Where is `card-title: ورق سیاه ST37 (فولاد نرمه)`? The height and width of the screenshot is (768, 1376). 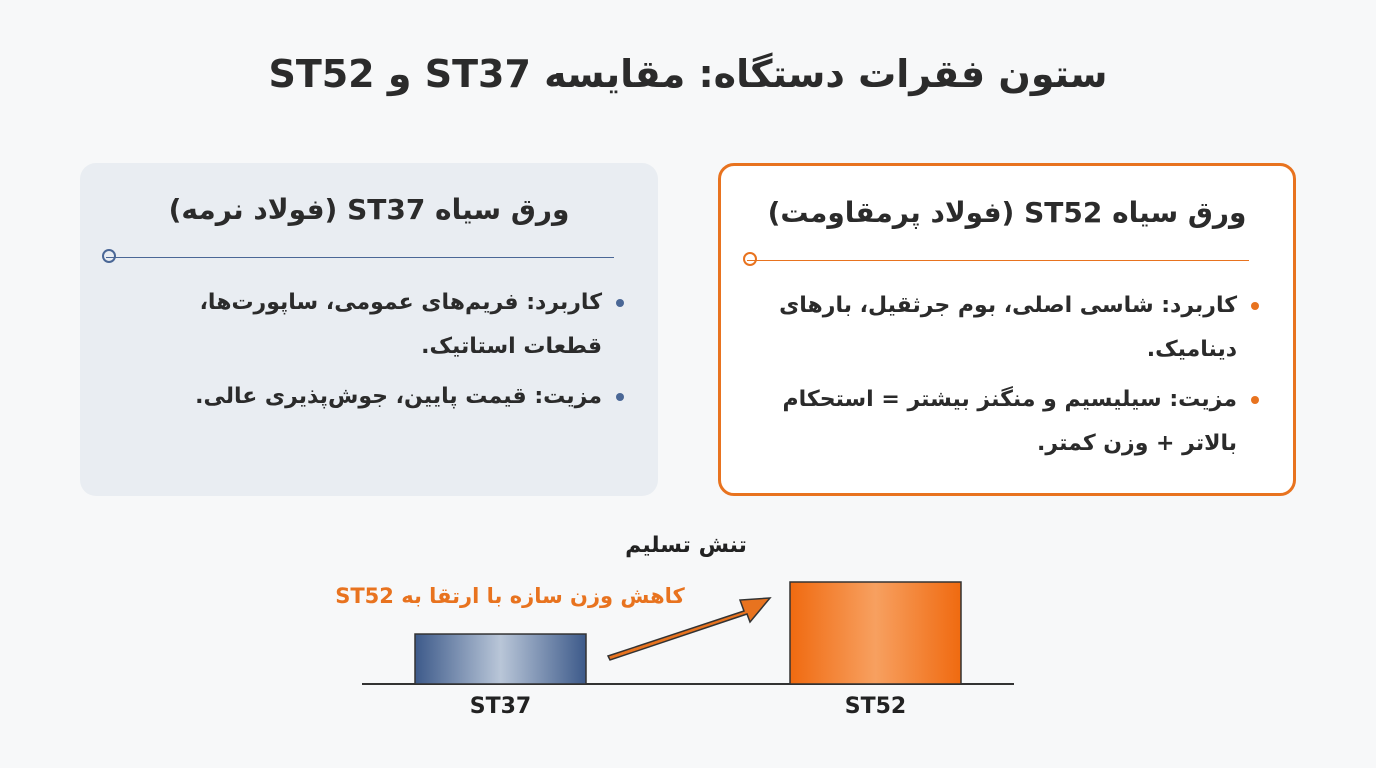
card-title: ورق سیاه ST37 (فولاد نرمه) is located at coordinates (369, 209).